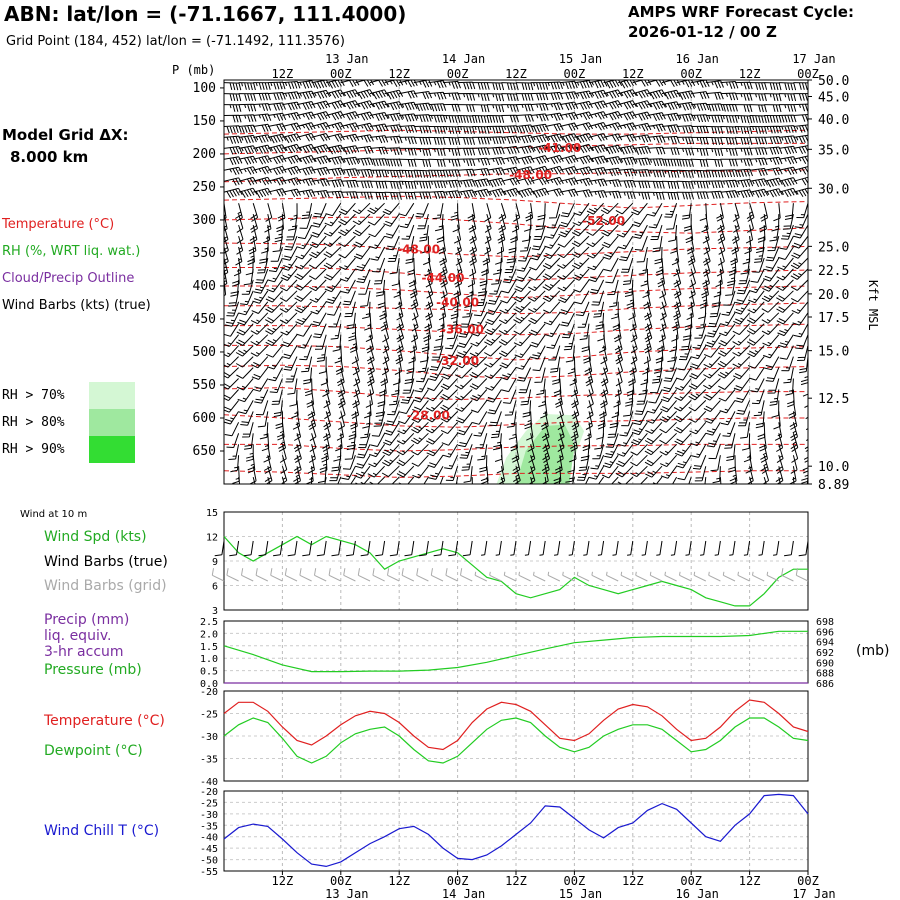 This screenshot has width=900, height=900. Describe the element at coordinates (833, 352) in the screenshot. I see `height-tick-label: 15.0` at that location.